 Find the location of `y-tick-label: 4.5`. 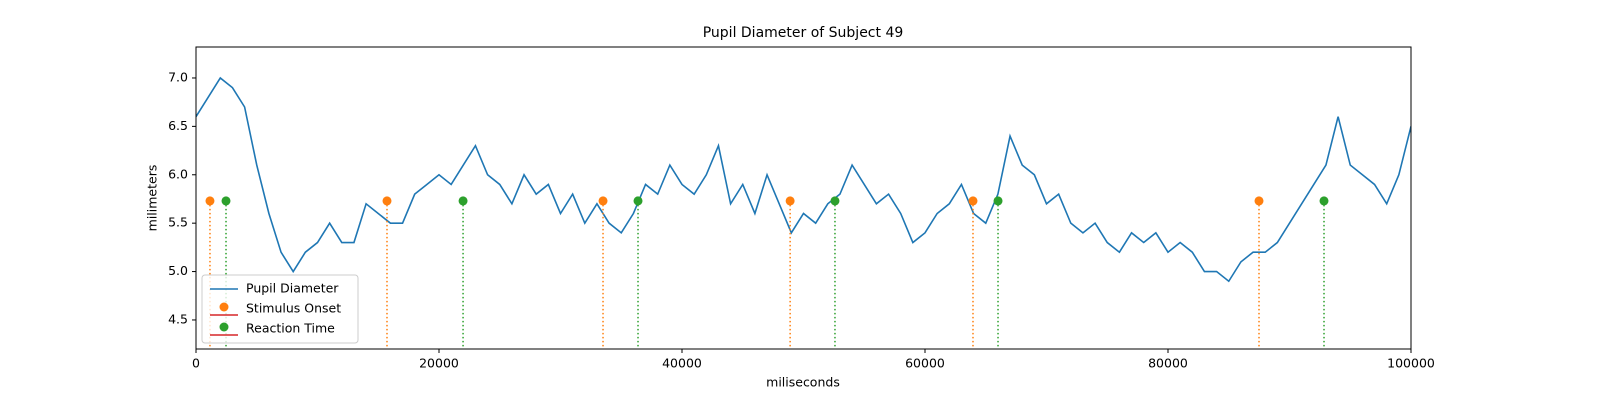

y-tick-label: 4.5 is located at coordinates (178, 318).